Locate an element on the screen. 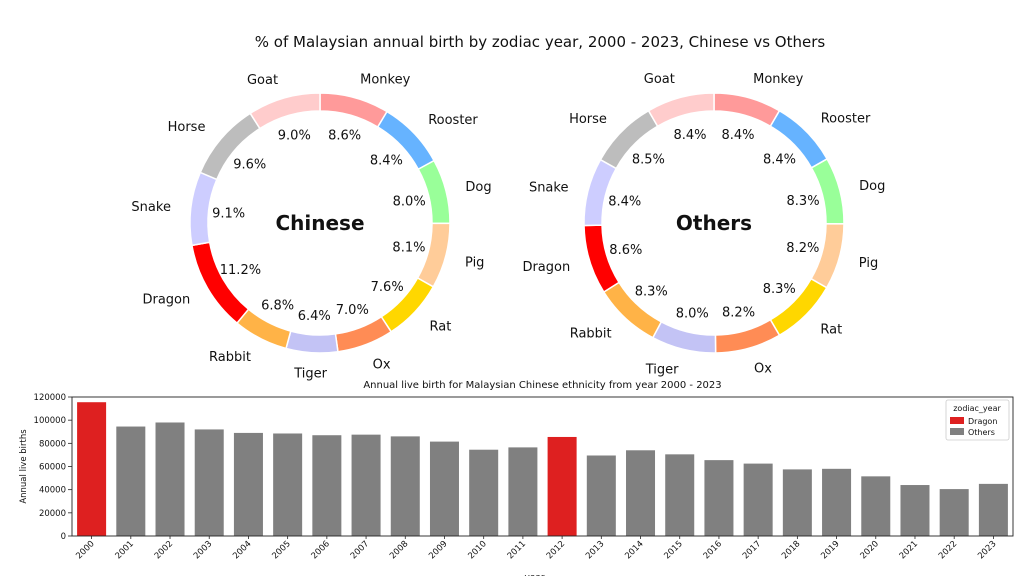 The image size is (1024, 576). bar-2014 is located at coordinates (641, 493).